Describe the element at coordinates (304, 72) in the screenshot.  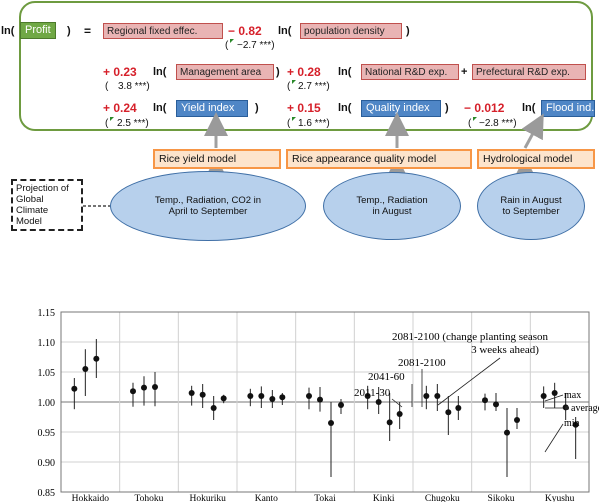
I see `coef-rnd: + 0.28` at that location.